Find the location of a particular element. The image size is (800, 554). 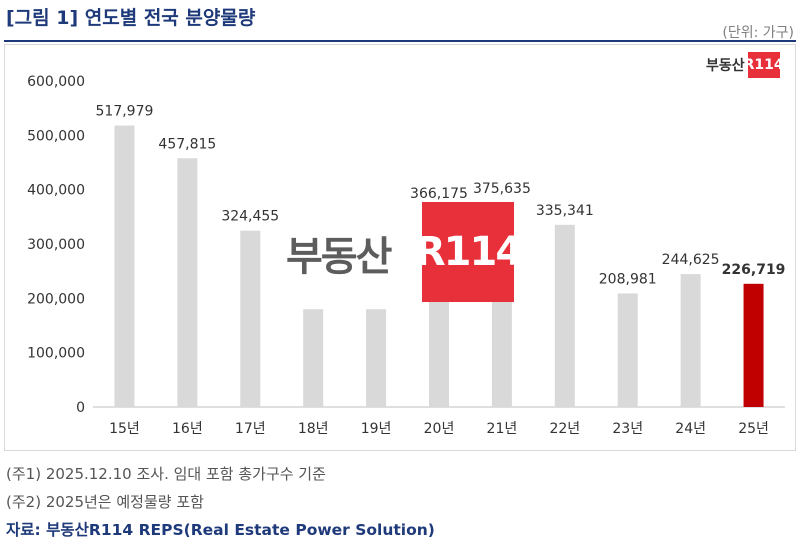

y-tick-label: 400,000 is located at coordinates (56, 191).